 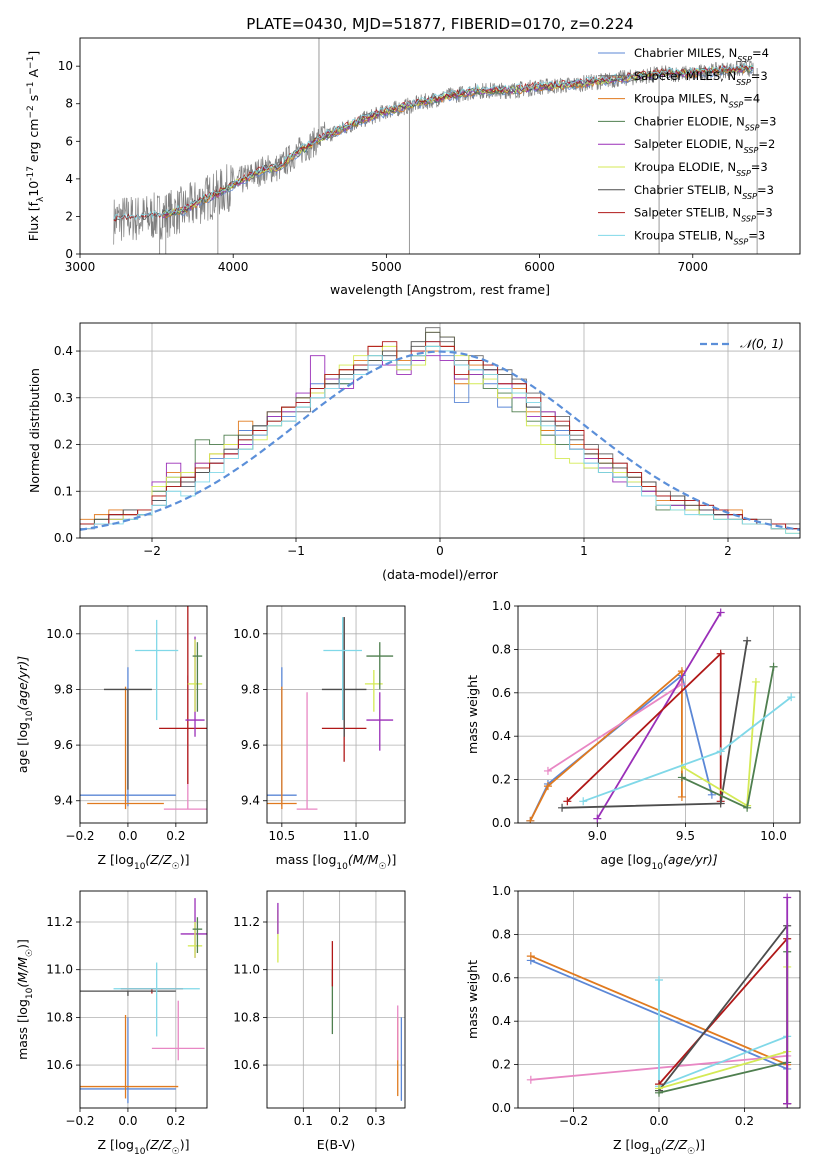 I want to click on weight-line-kroupa_miles, so click(x=606, y=745).